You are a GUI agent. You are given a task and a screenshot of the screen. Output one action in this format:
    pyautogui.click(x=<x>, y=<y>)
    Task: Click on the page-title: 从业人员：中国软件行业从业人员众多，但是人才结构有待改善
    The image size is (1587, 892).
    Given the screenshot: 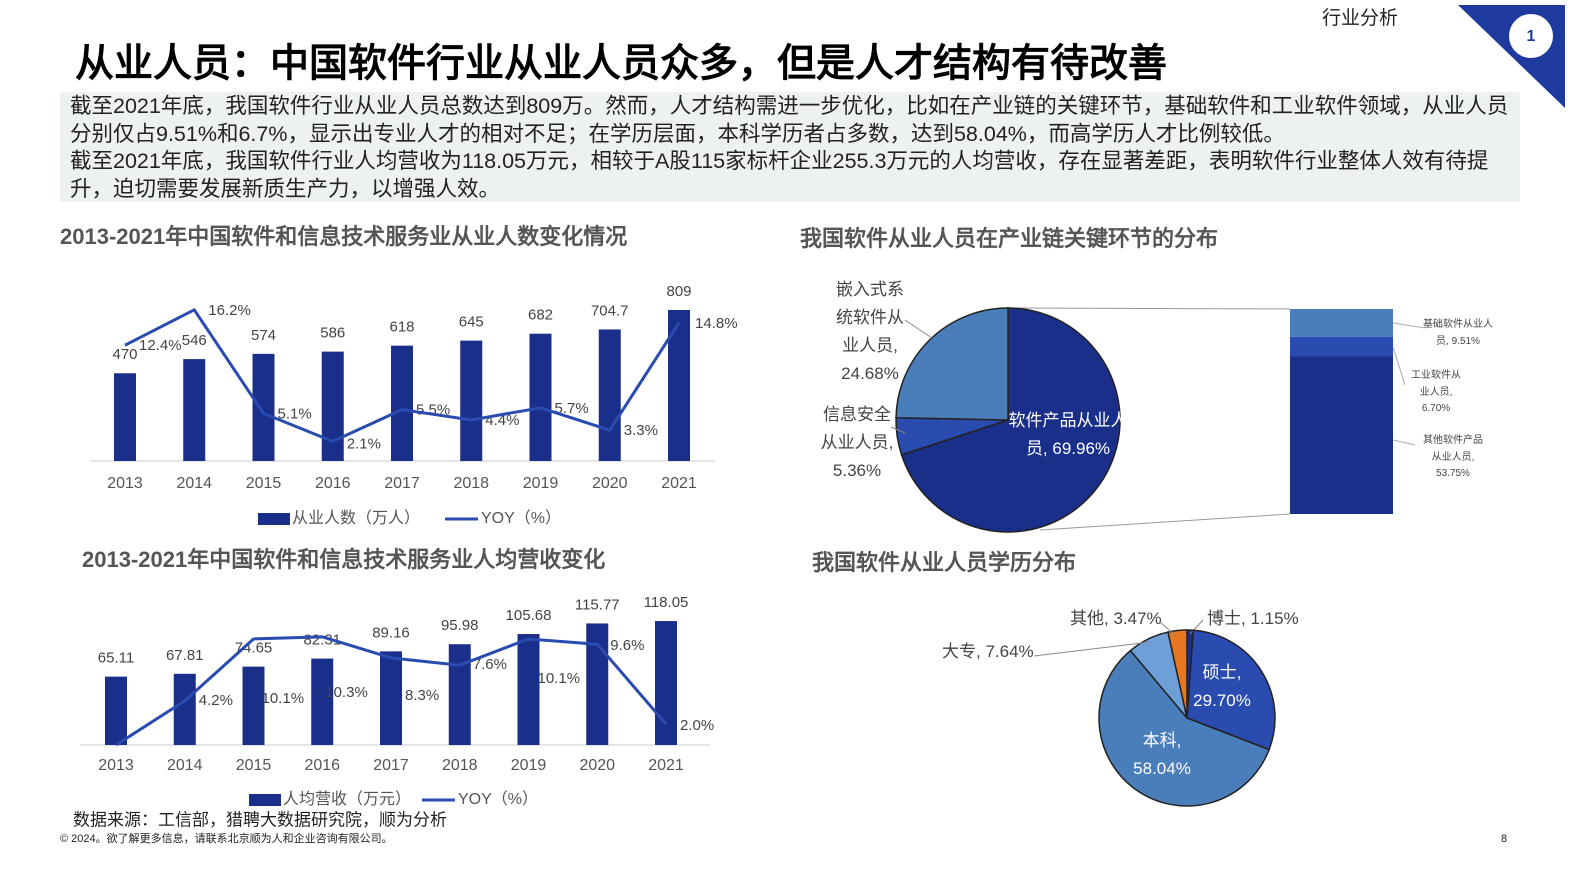 What is the action you would take?
    pyautogui.click(x=621, y=63)
    